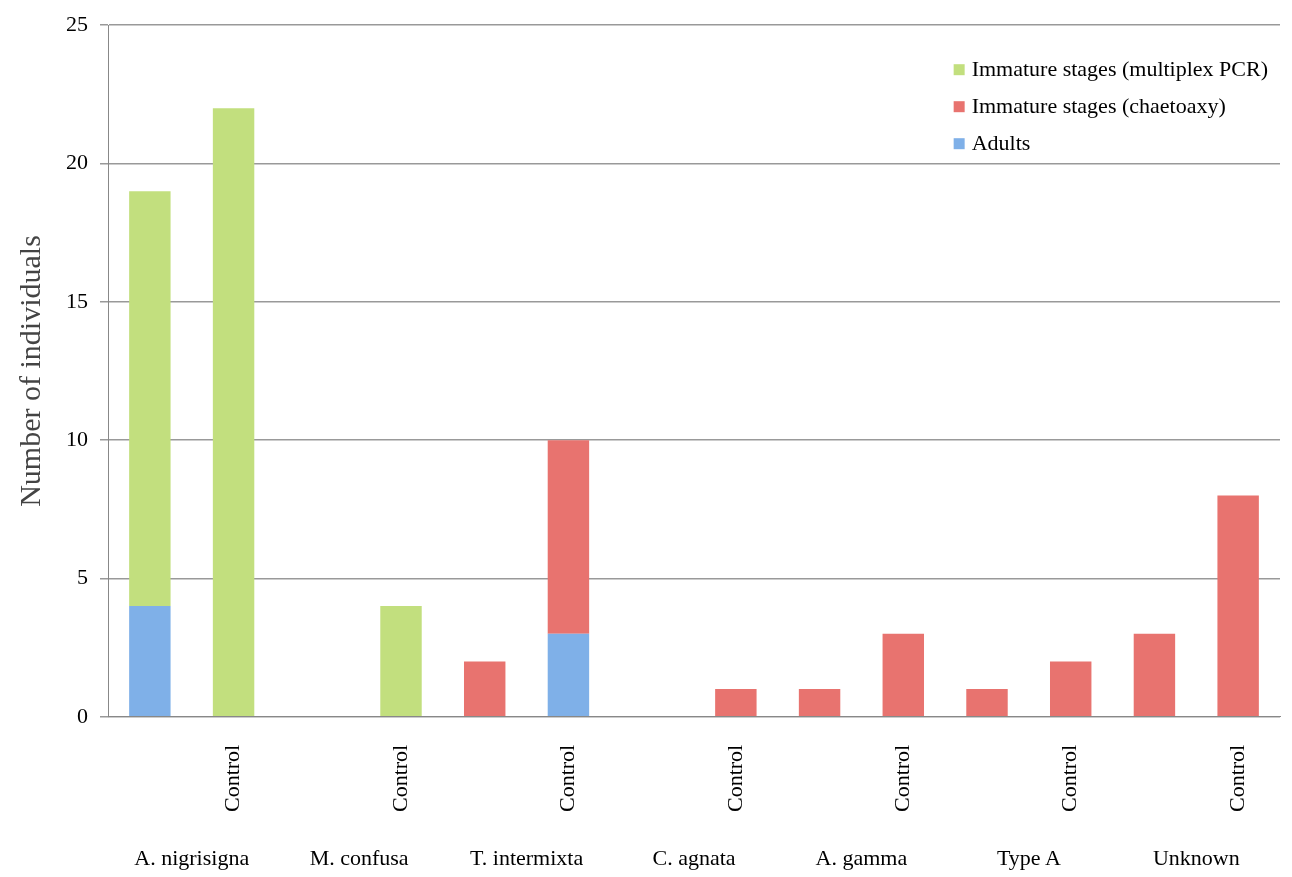  I want to click on y-tick-label: 0, so click(82, 715).